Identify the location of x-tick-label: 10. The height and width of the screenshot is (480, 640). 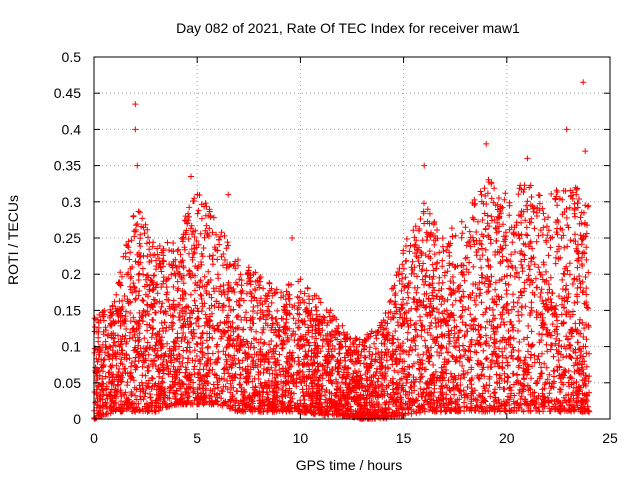
(301, 438).